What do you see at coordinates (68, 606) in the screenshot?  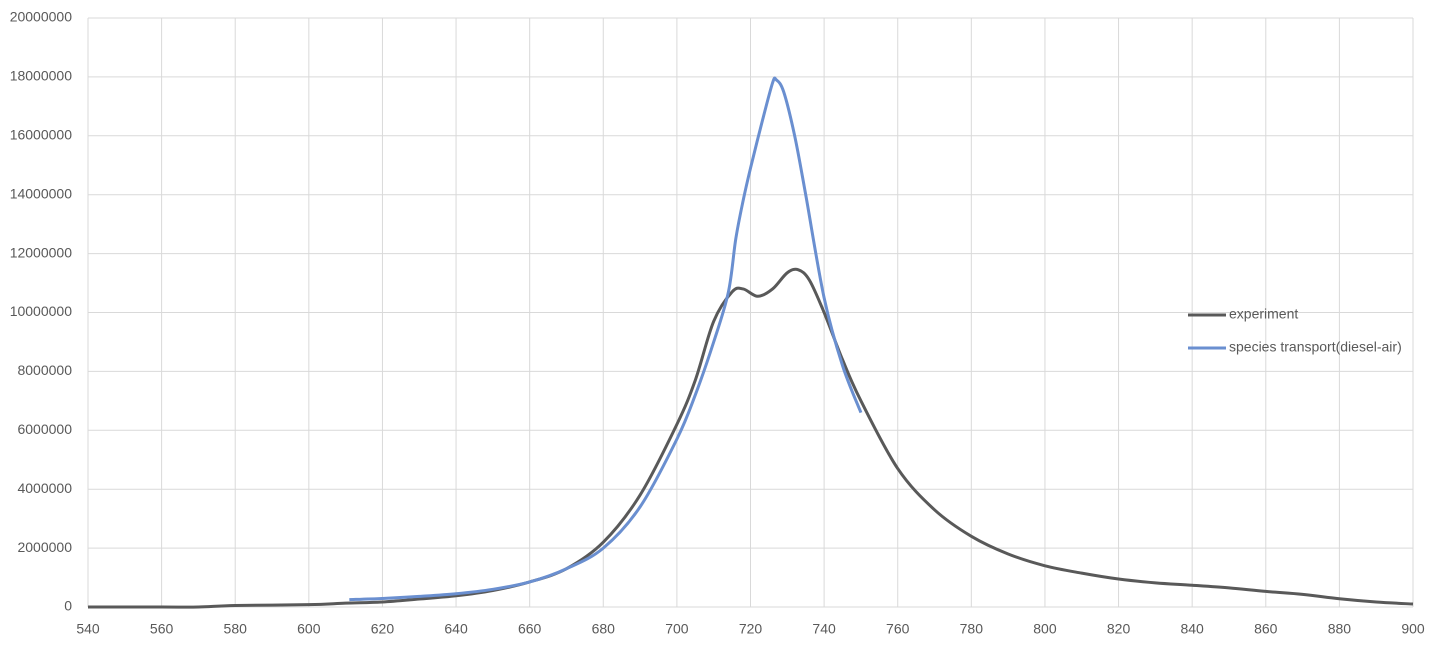 I see `y-tick-label: 0` at bounding box center [68, 606].